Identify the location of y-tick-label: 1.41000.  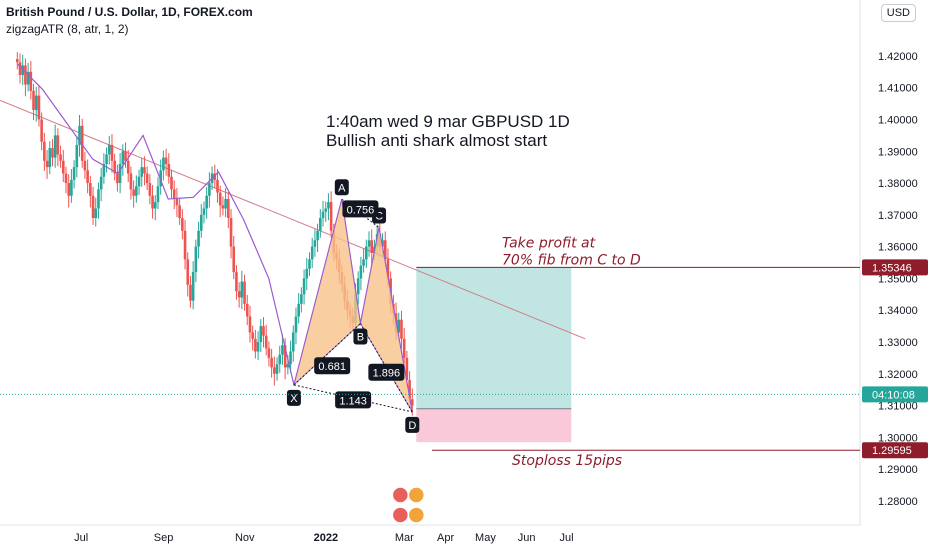
(898, 89).